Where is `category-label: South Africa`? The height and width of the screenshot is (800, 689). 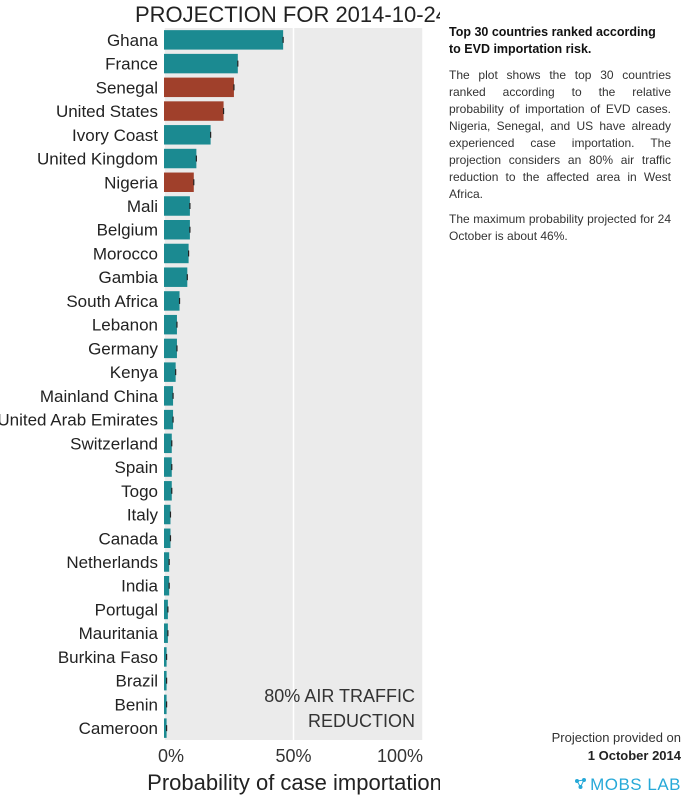 category-label: South Africa is located at coordinates (112, 301).